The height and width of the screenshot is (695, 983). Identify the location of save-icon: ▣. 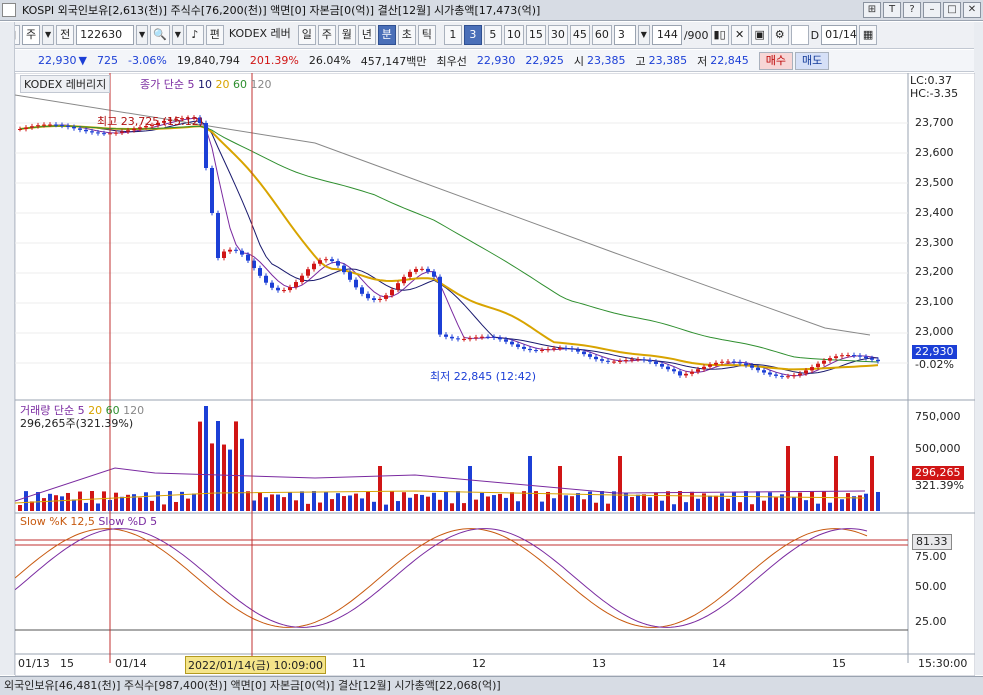
(759, 35).